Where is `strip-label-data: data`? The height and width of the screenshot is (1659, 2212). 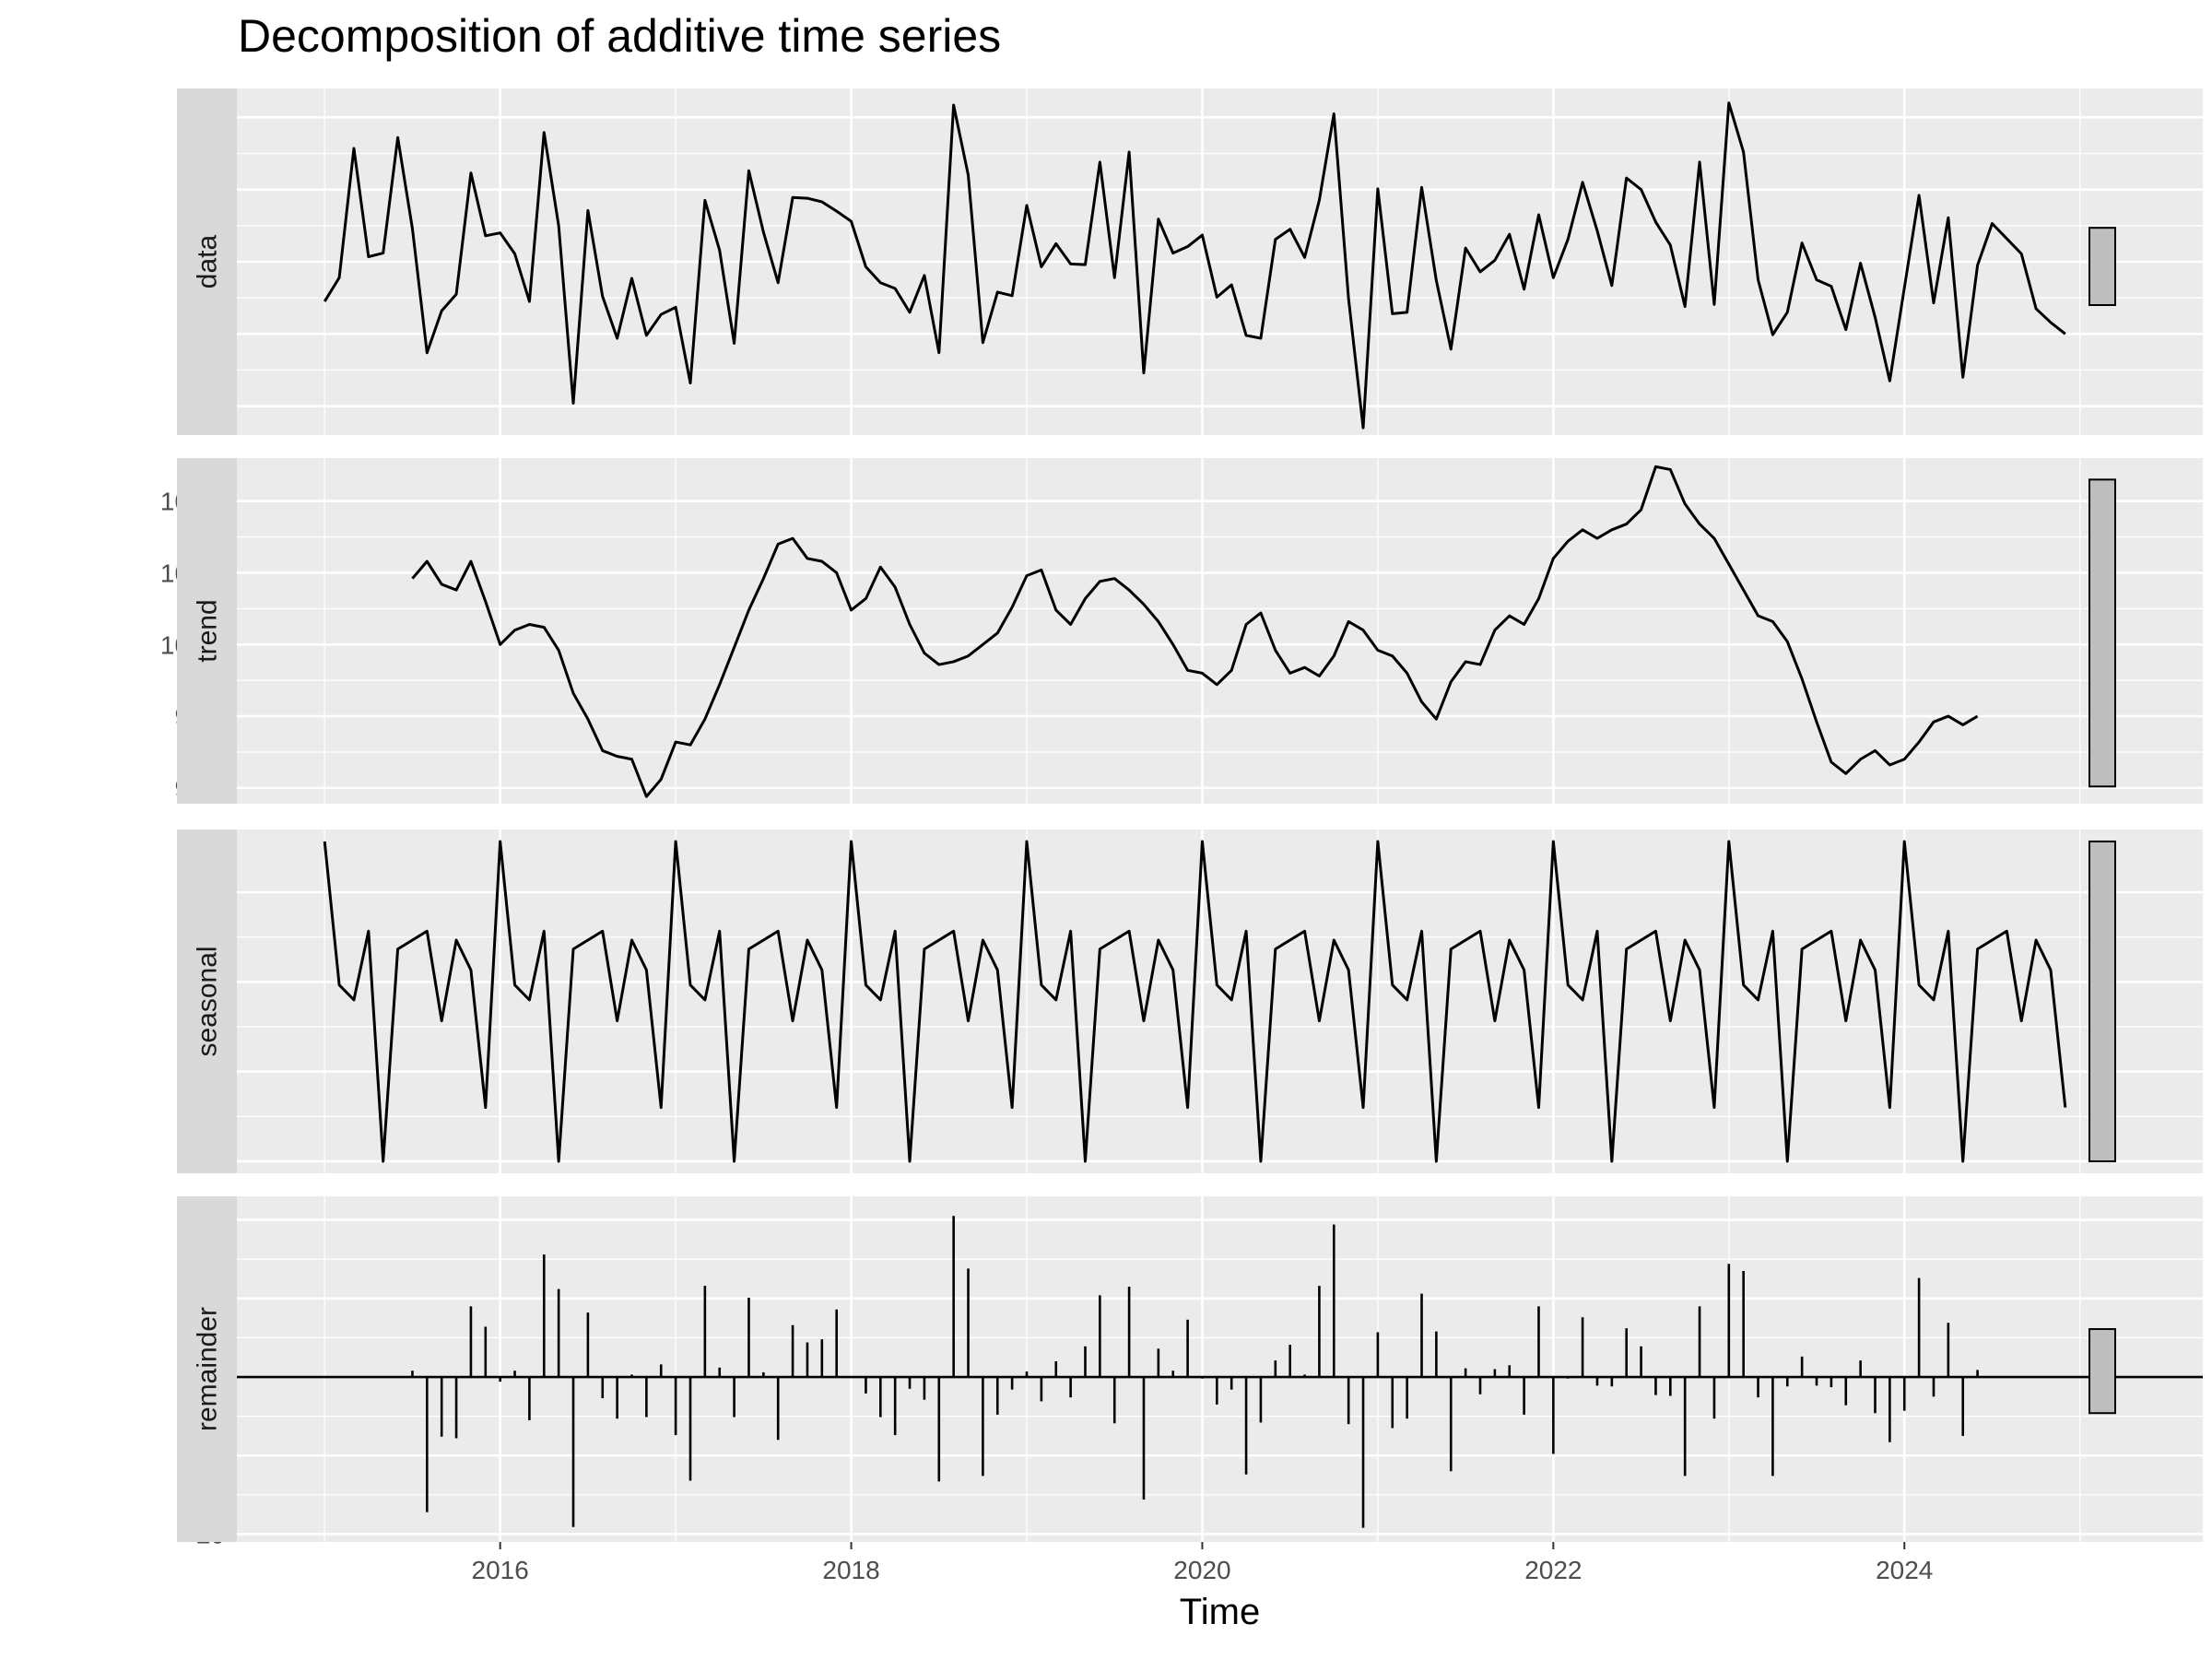 strip-label-data: data is located at coordinates (208, 261).